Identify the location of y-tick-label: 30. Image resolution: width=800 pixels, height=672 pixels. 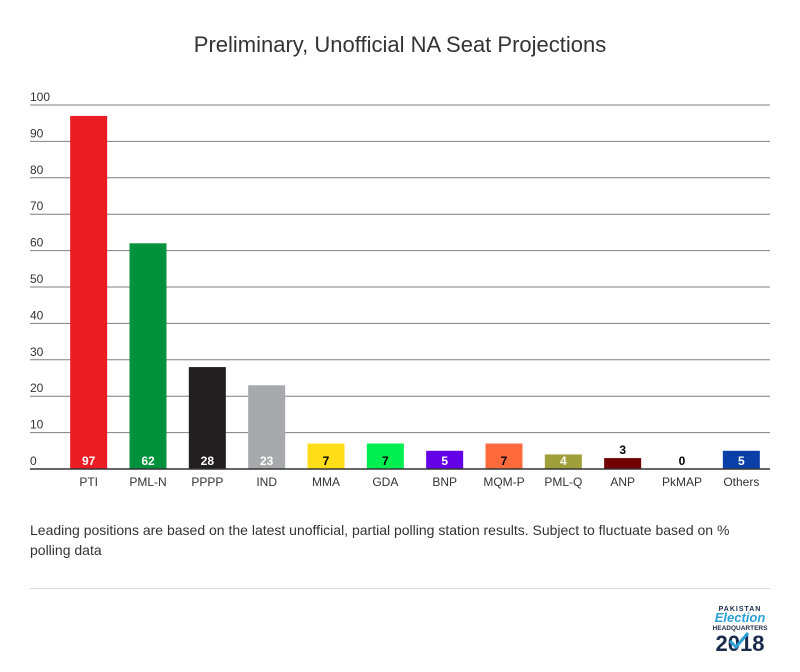
(37, 352).